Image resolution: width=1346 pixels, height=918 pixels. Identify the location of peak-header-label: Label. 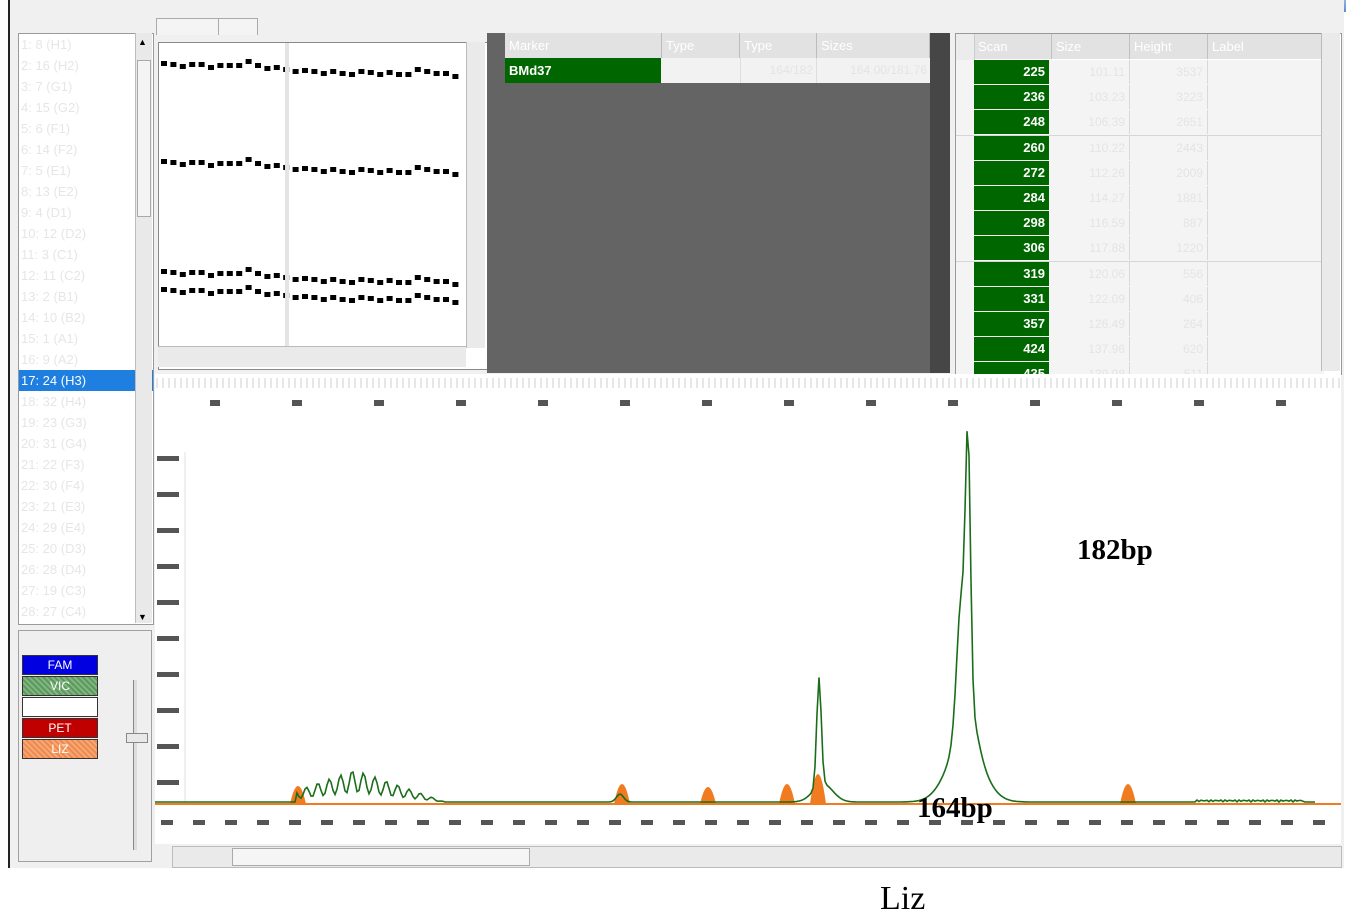
(1266, 46).